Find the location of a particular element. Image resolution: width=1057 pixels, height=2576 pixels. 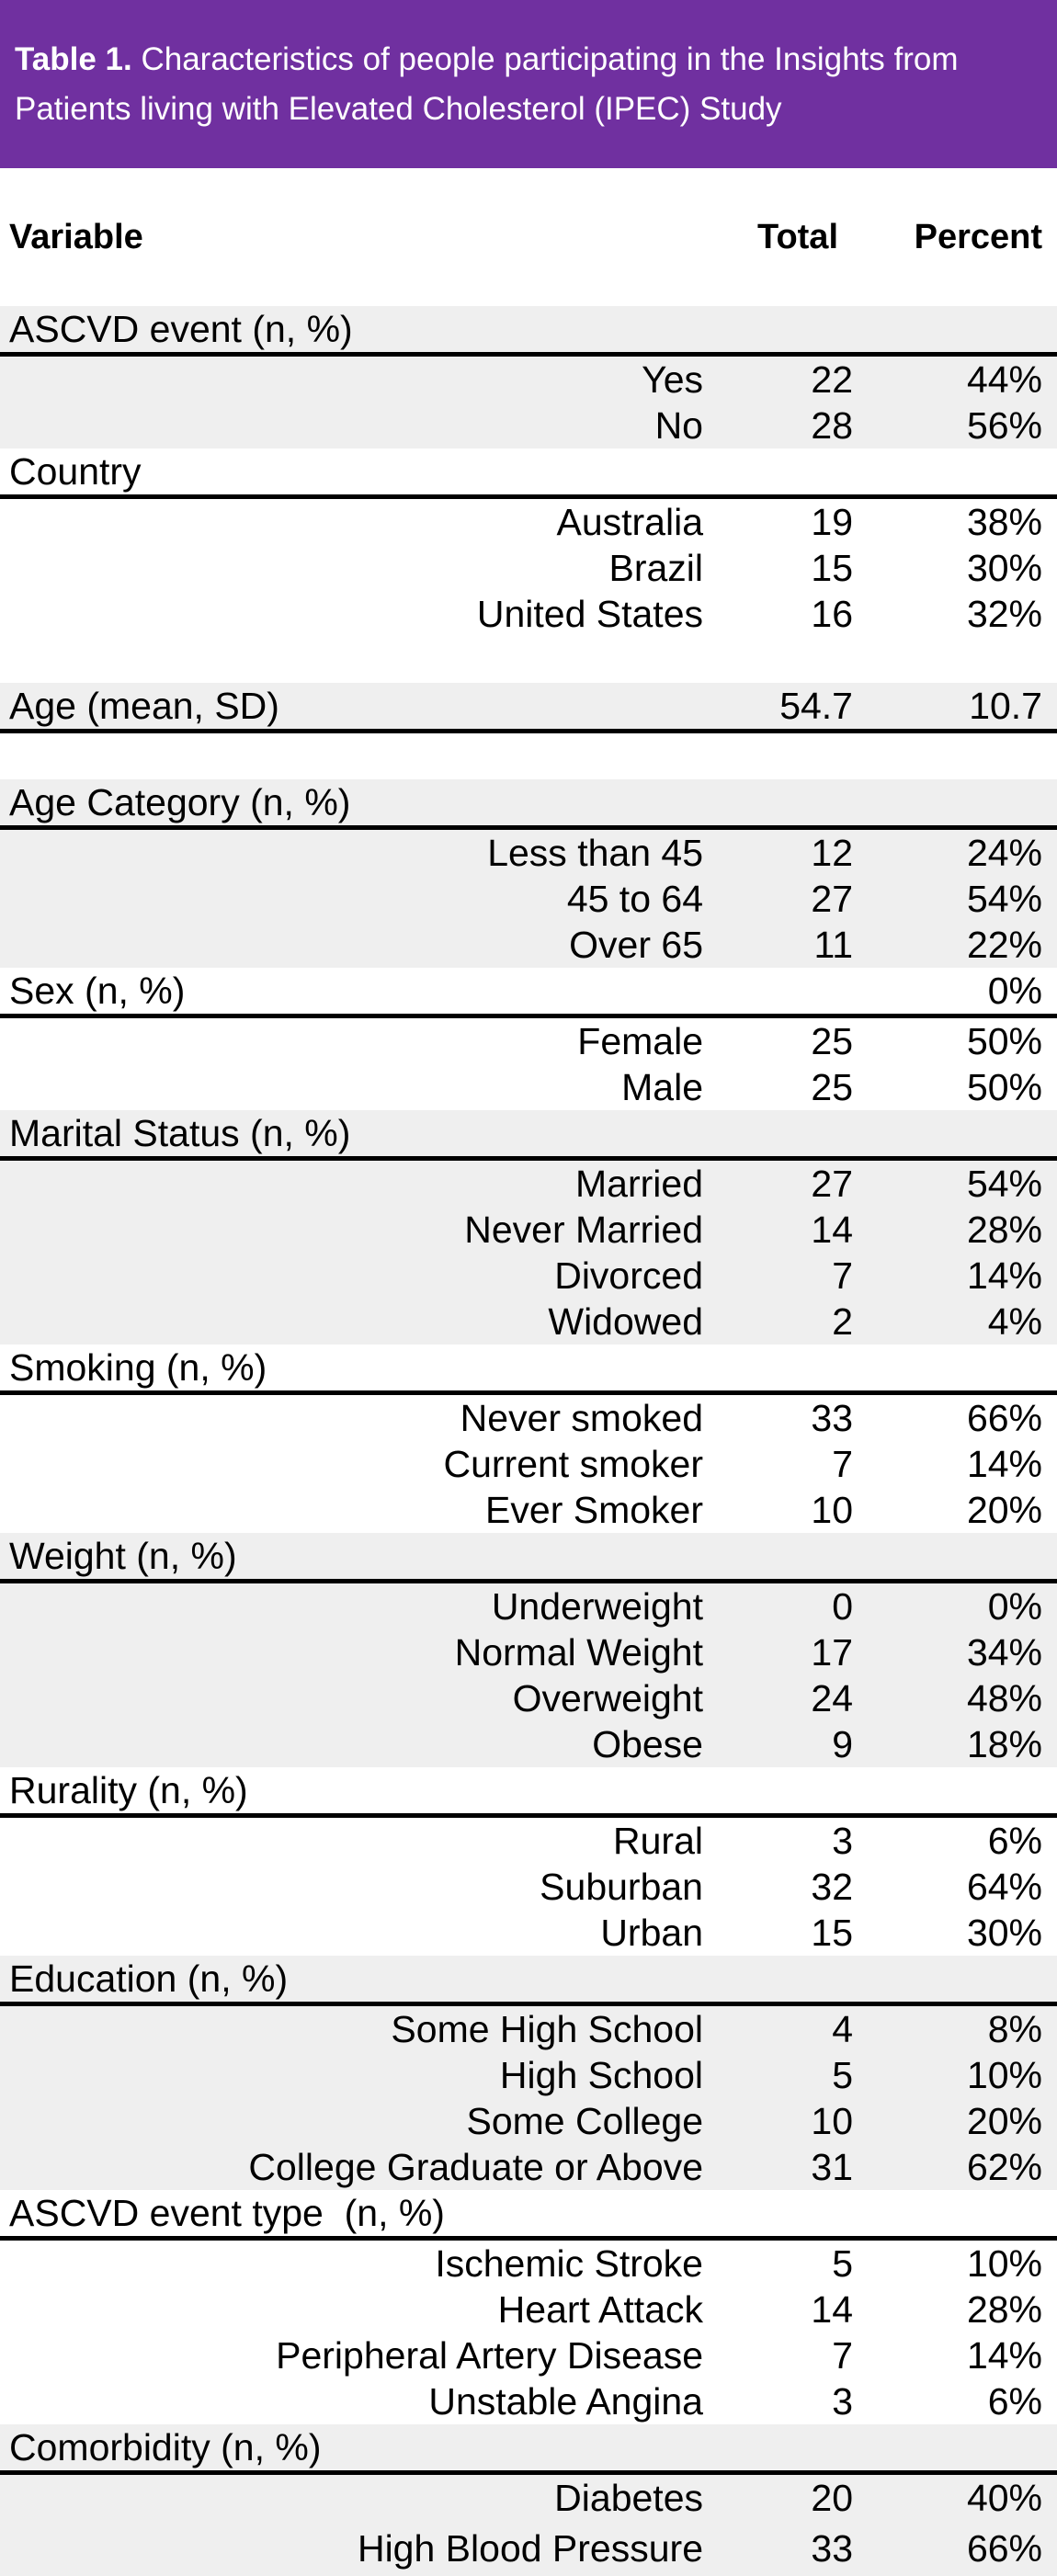

data-row: Some College 10 20% is located at coordinates (528, 2121).